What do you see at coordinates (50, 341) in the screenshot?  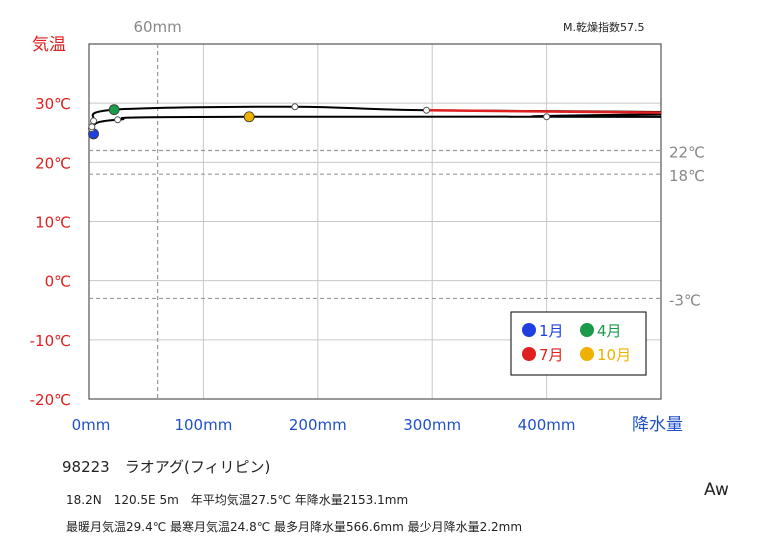 I see `y-tick-label: -10℃` at bounding box center [50, 341].